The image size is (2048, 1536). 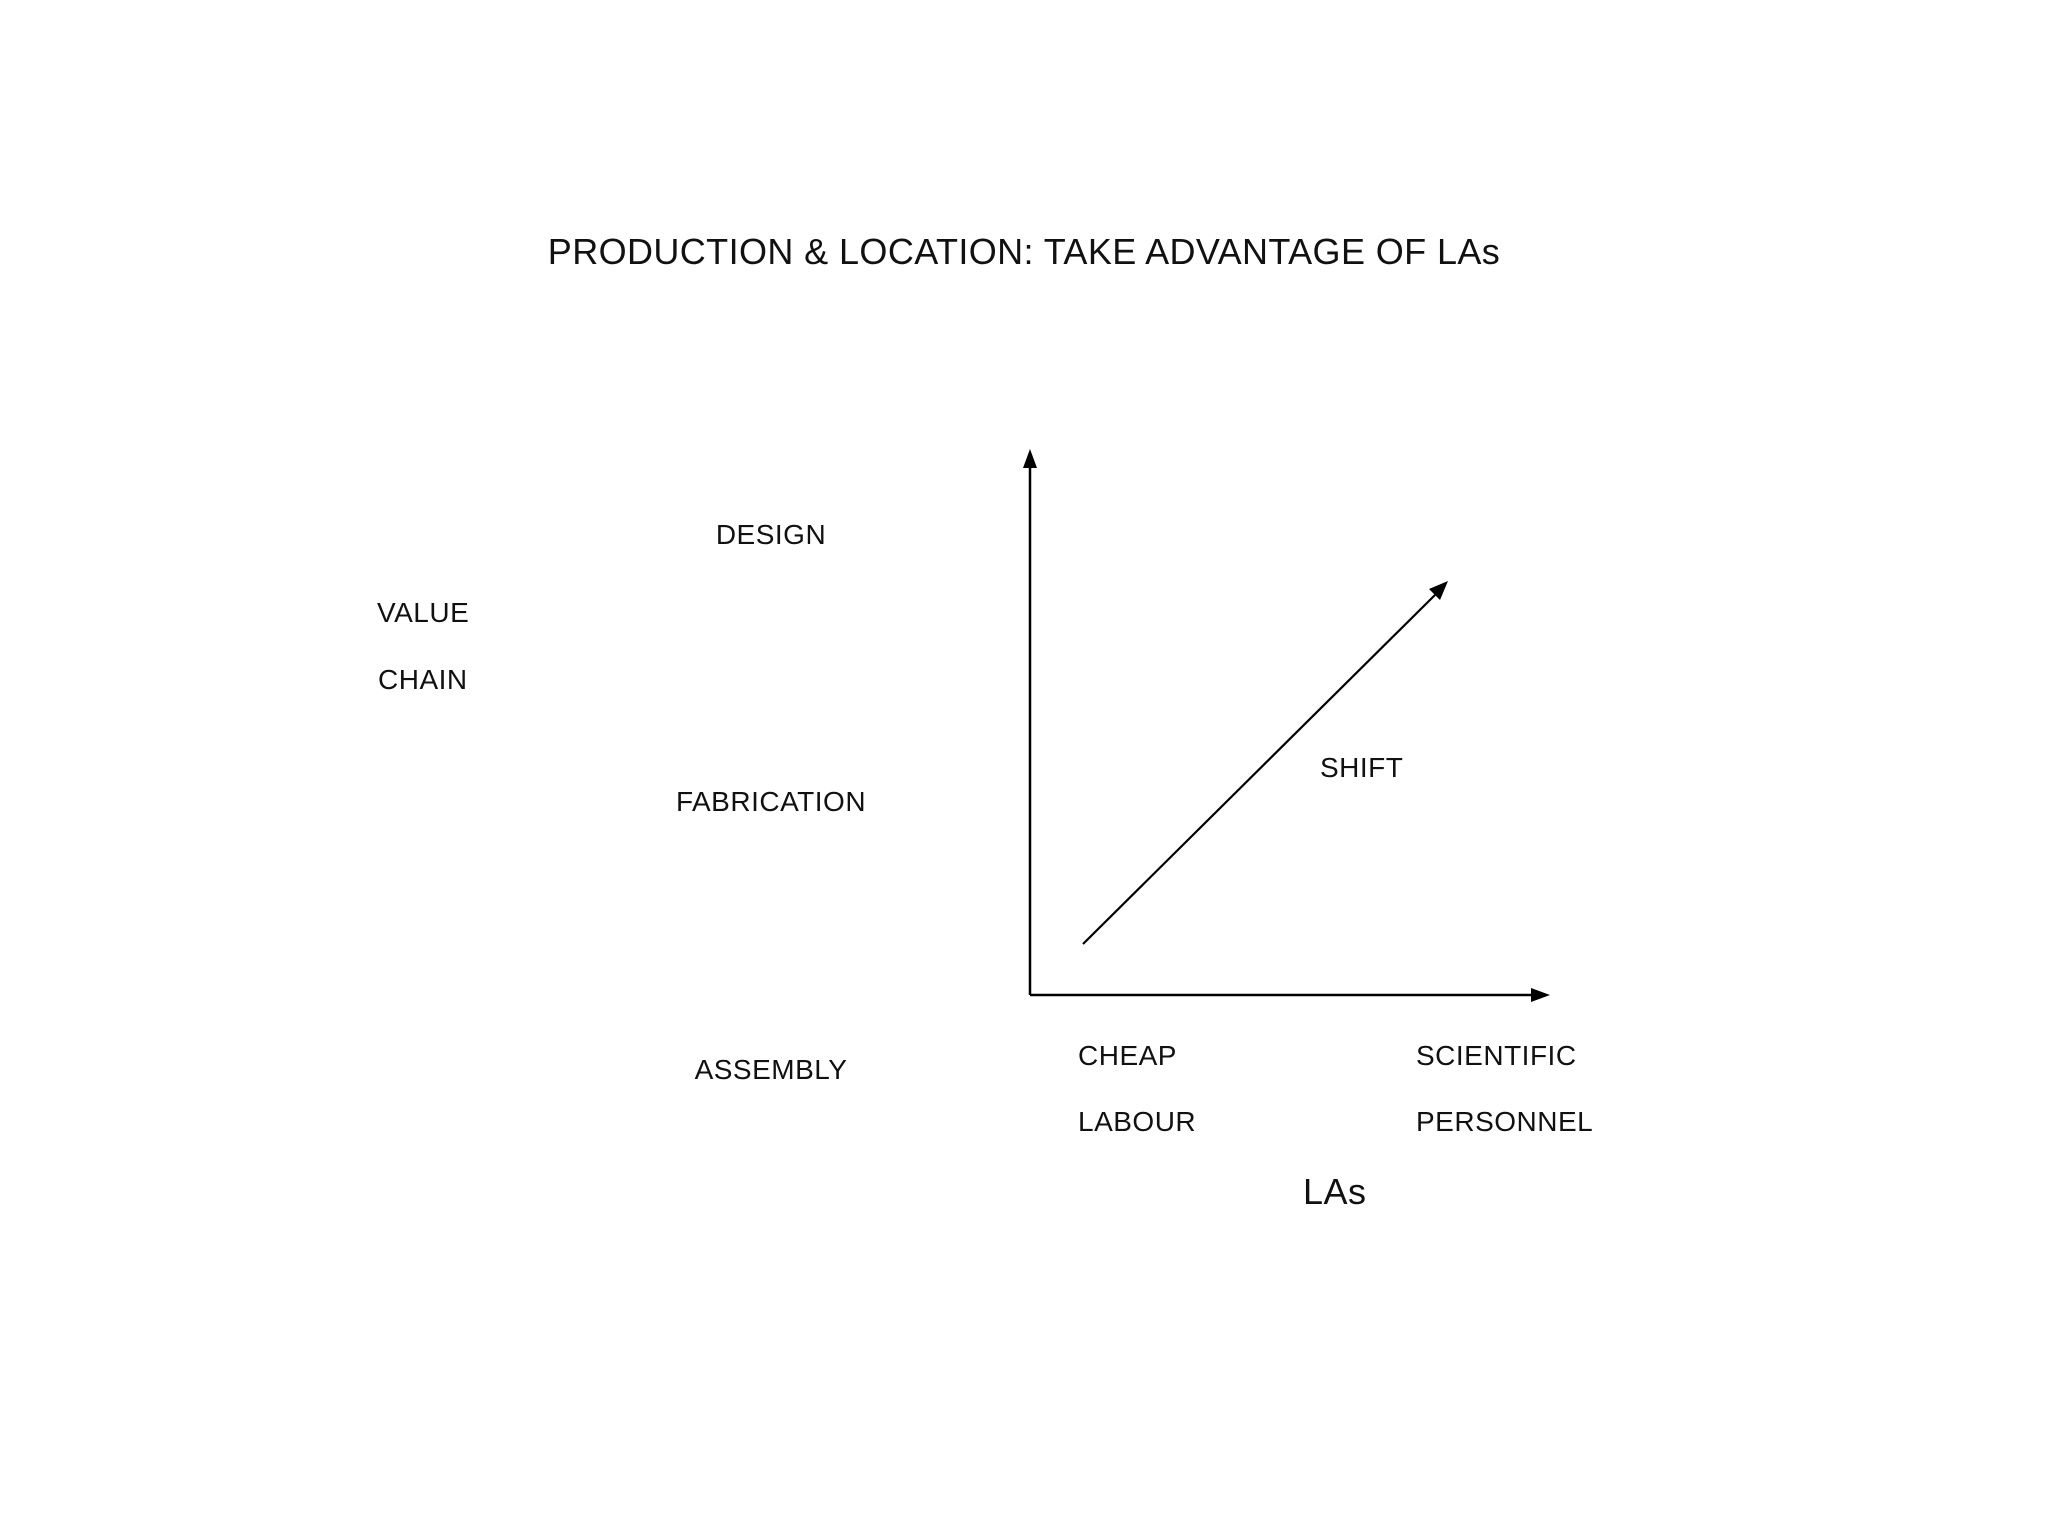 I want to click on x-axis-right-label-line1: SCIENTIFIC, so click(x=1496, y=1055).